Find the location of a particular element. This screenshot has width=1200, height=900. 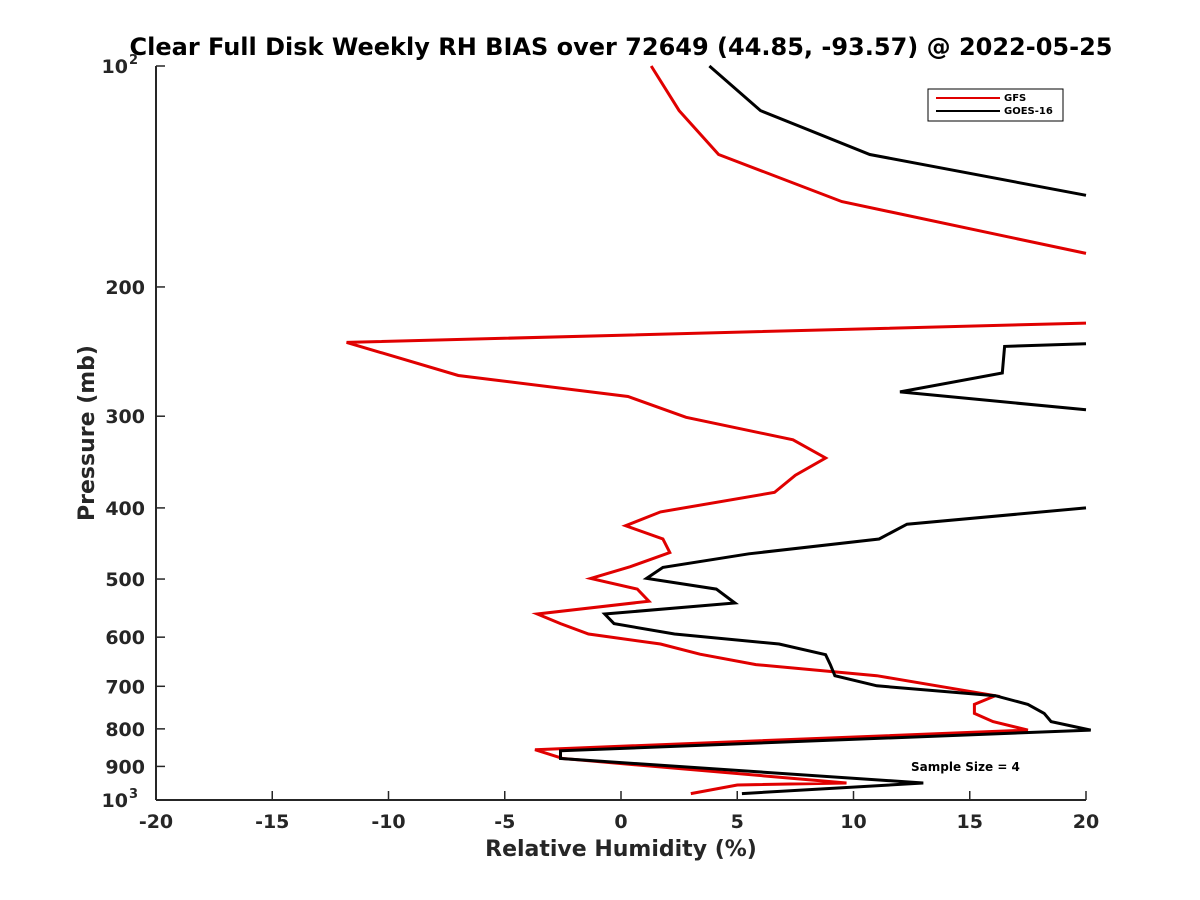

legend-label-gfs: GFS is located at coordinates (1015, 98).